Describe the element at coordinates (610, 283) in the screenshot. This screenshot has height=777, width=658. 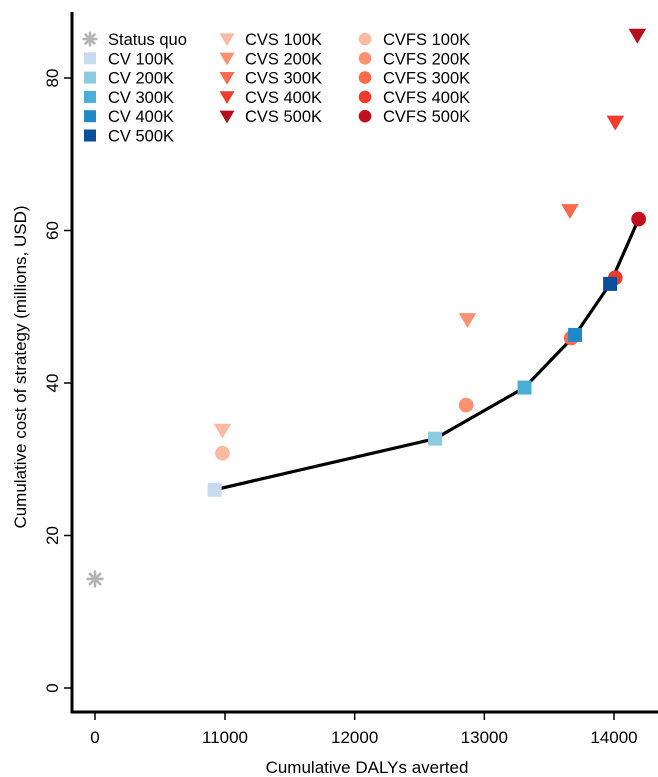
I see `point-cv-500k` at that location.